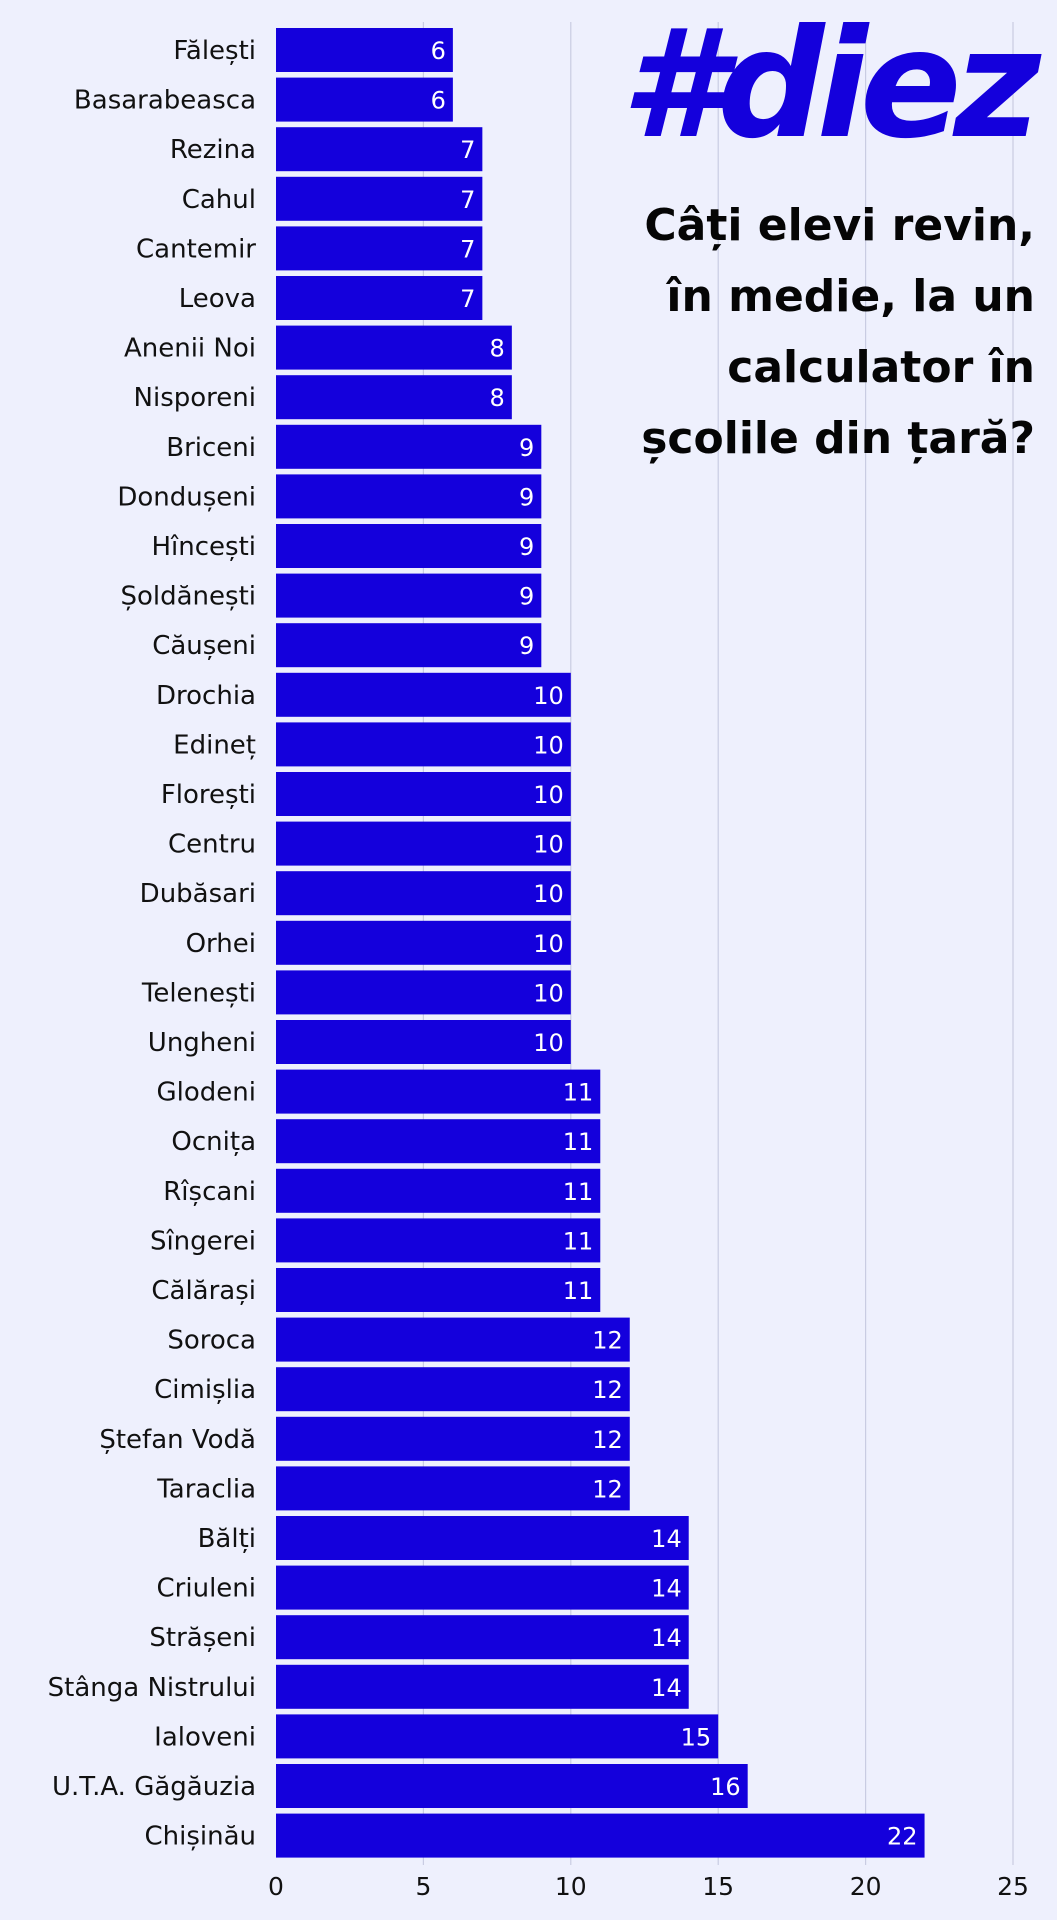 The image size is (1057, 1920). Describe the element at coordinates (203, 547) in the screenshot. I see `category-label: Hîncești` at that location.